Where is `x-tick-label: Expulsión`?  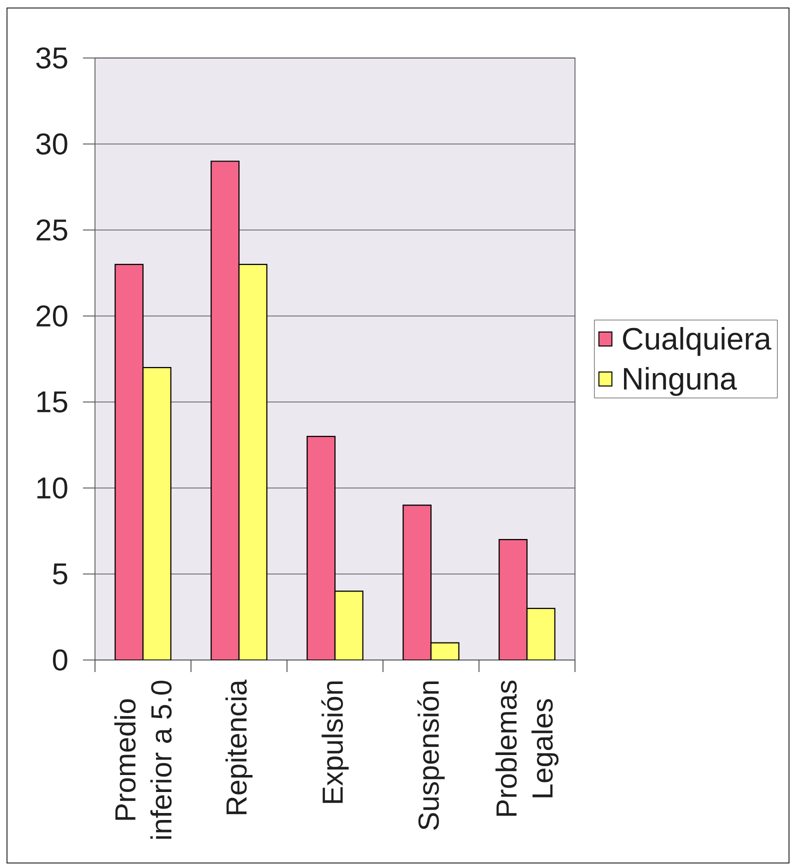 x-tick-label: Expulsión is located at coordinates (335, 742).